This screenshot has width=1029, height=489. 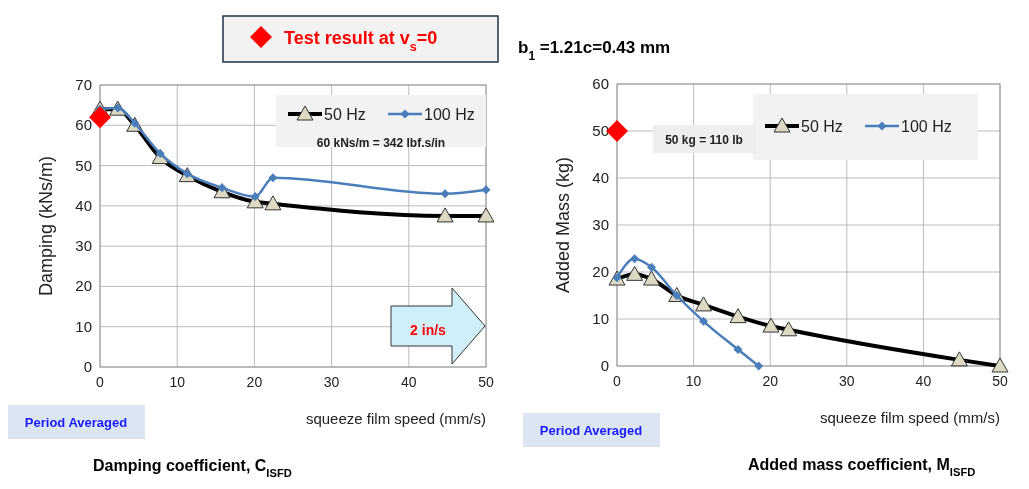 What do you see at coordinates (46, 226) in the screenshot?
I see `y-axis-title: Damping (kNs/m)` at bounding box center [46, 226].